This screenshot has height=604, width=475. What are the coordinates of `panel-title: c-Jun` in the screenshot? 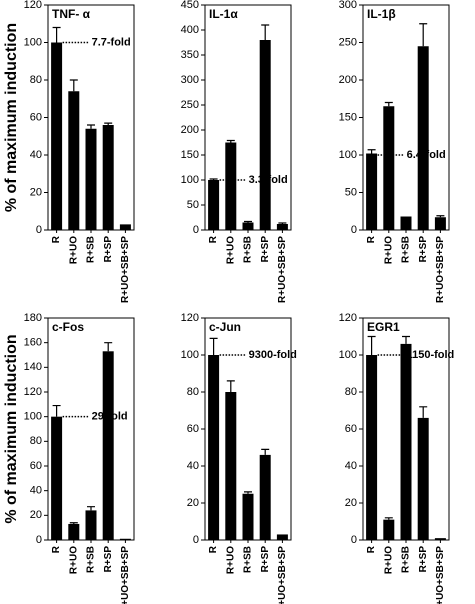 It's located at (225, 327).